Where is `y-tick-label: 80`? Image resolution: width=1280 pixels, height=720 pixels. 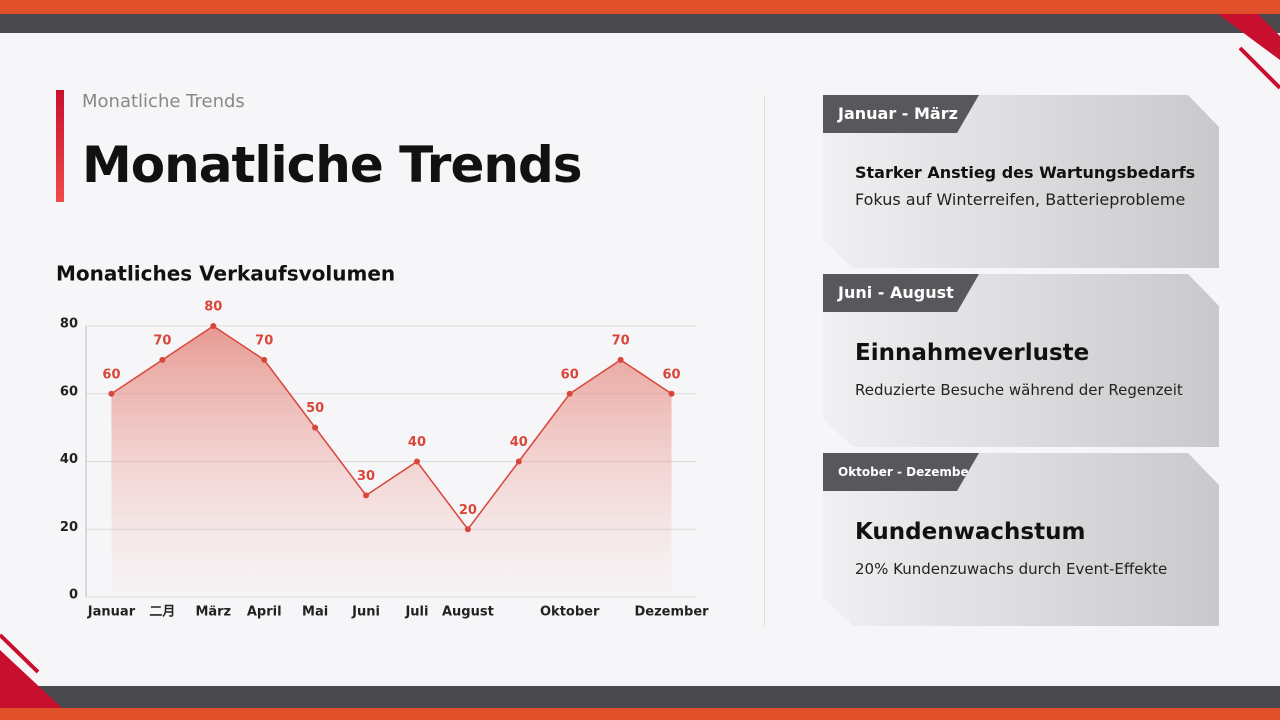 y-tick-label: 80 is located at coordinates (69, 324).